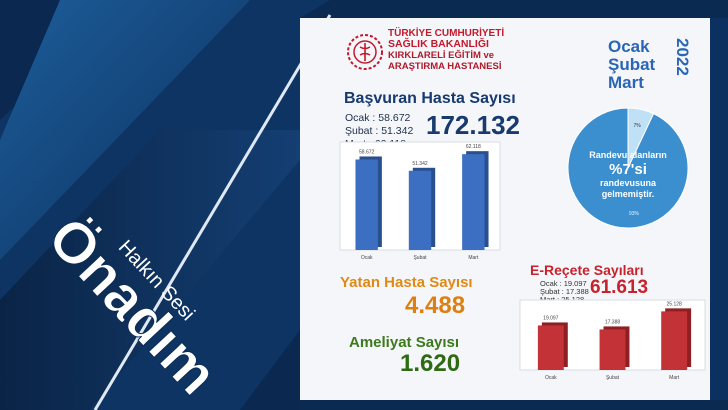  Describe the element at coordinates (675, 304) in the screenshot. I see `erecete-data-label: 25.128` at that location.